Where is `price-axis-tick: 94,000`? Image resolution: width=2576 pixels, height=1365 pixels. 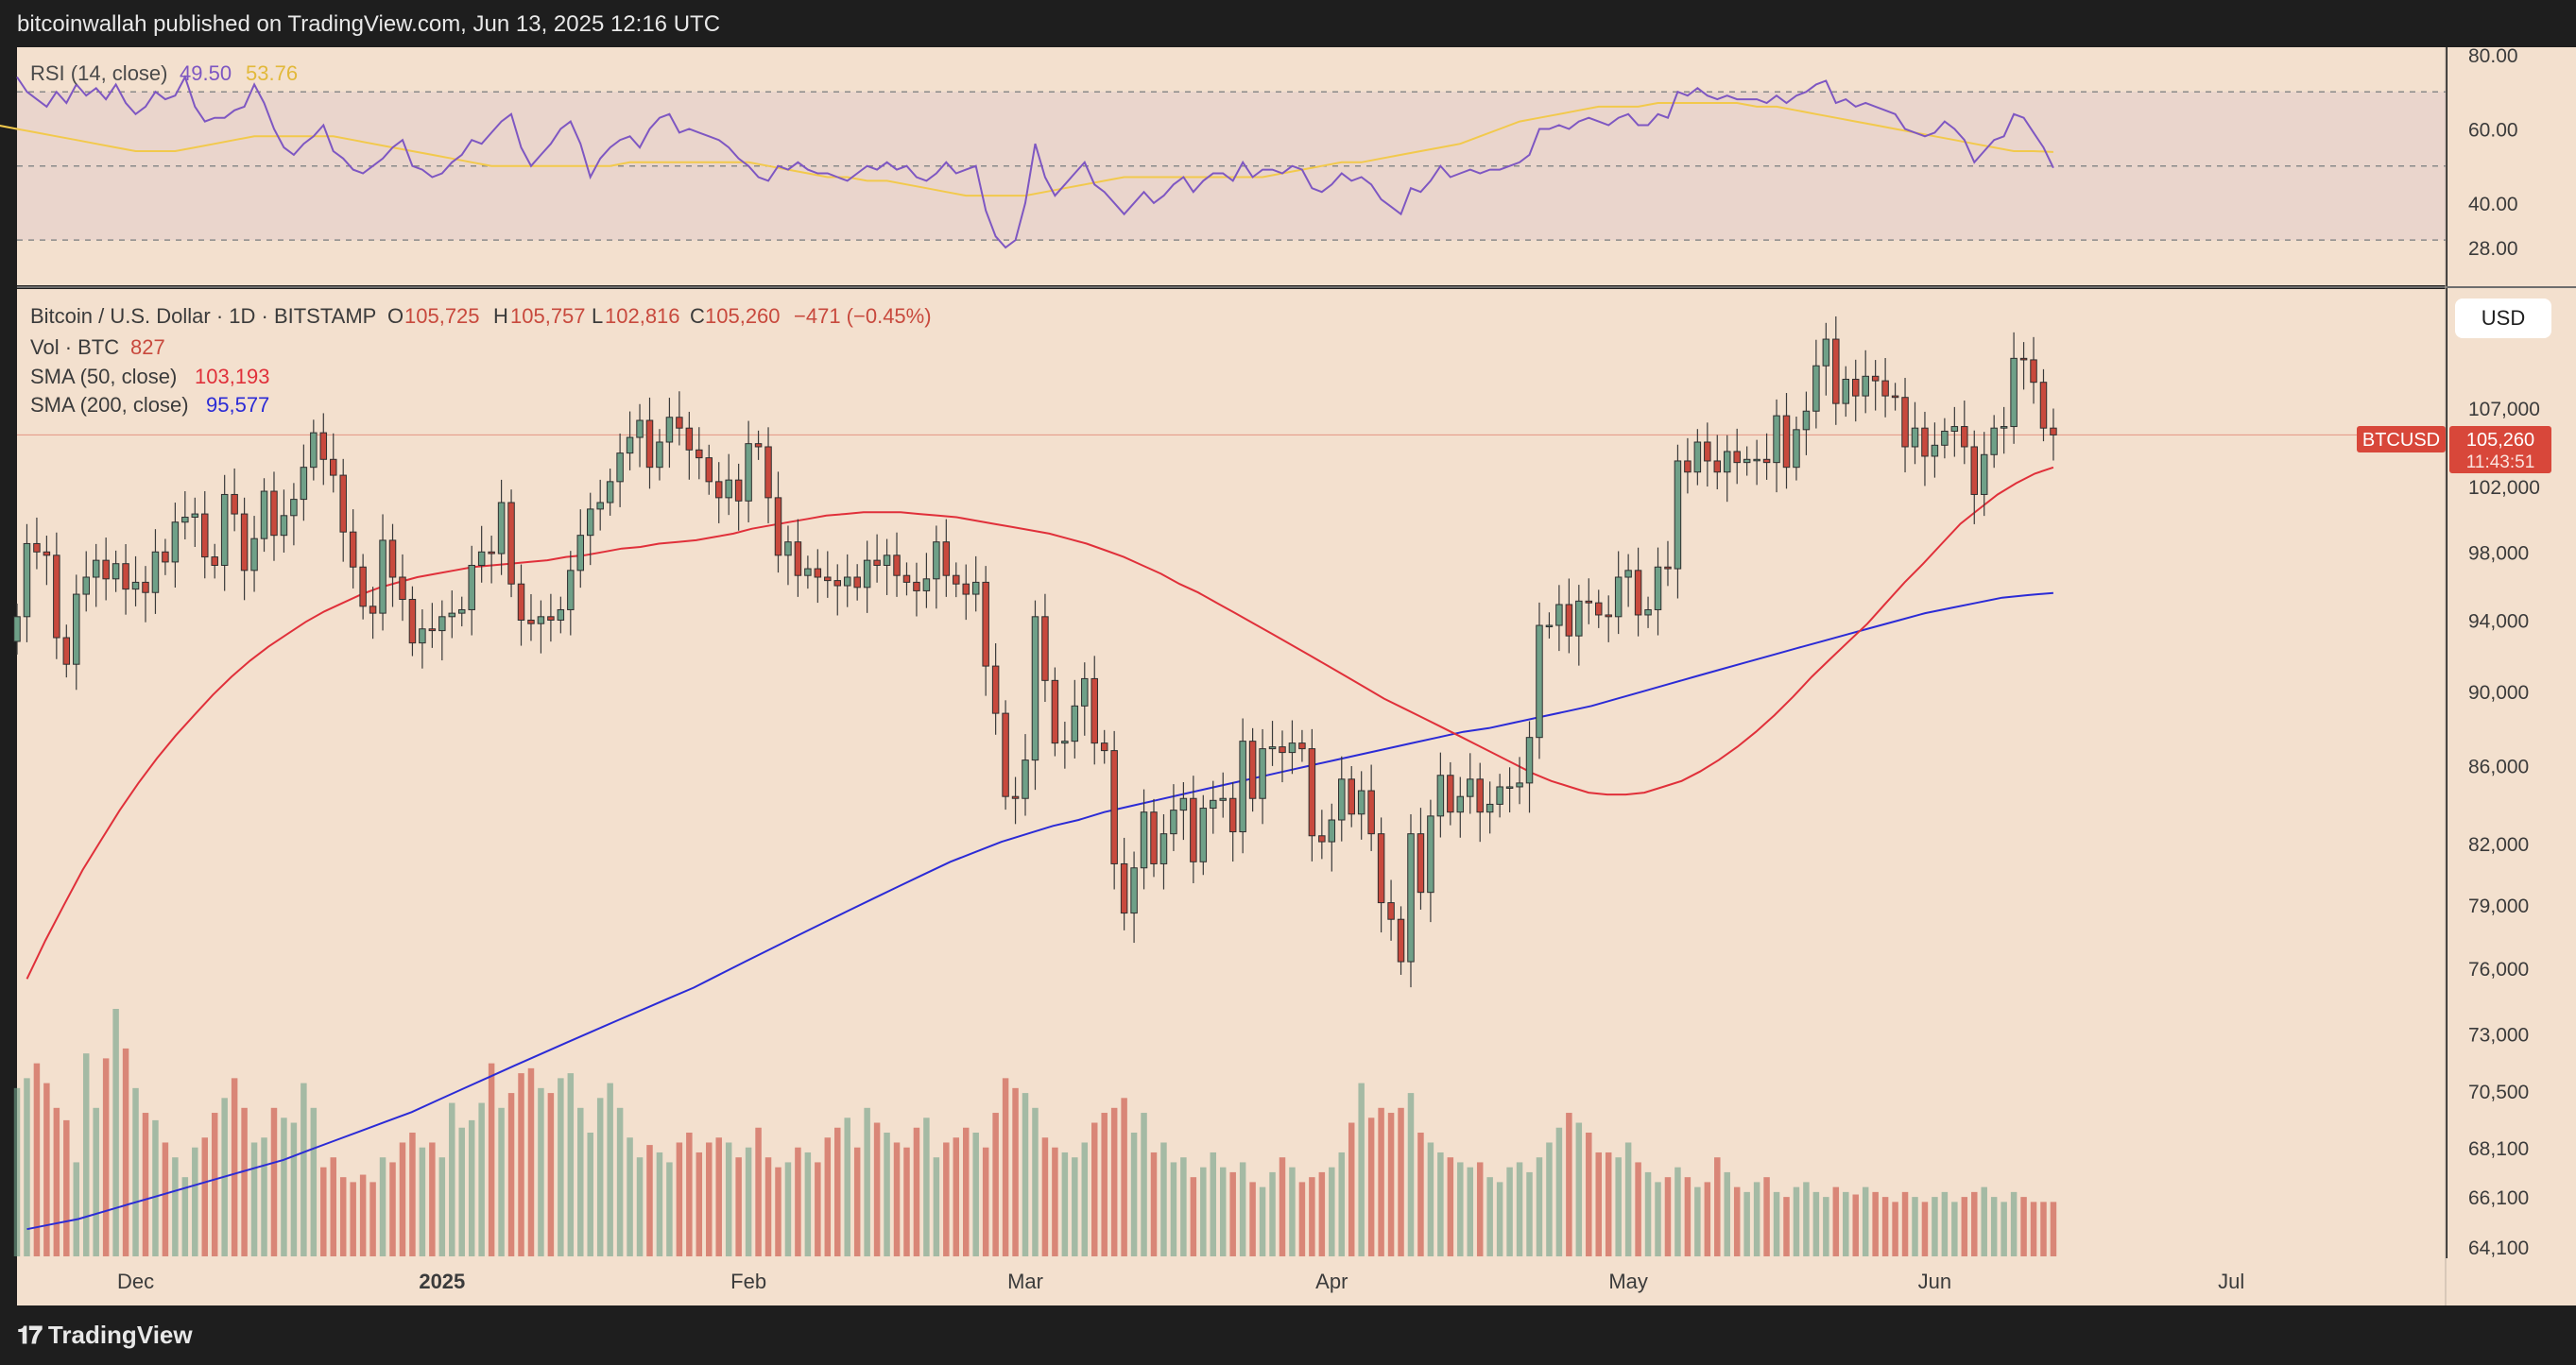
price-axis-tick: 94,000 is located at coordinates (2498, 621).